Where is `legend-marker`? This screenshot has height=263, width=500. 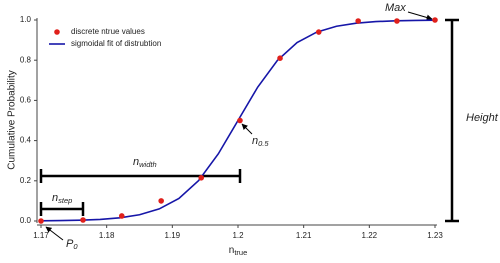 legend-marker is located at coordinates (57, 32).